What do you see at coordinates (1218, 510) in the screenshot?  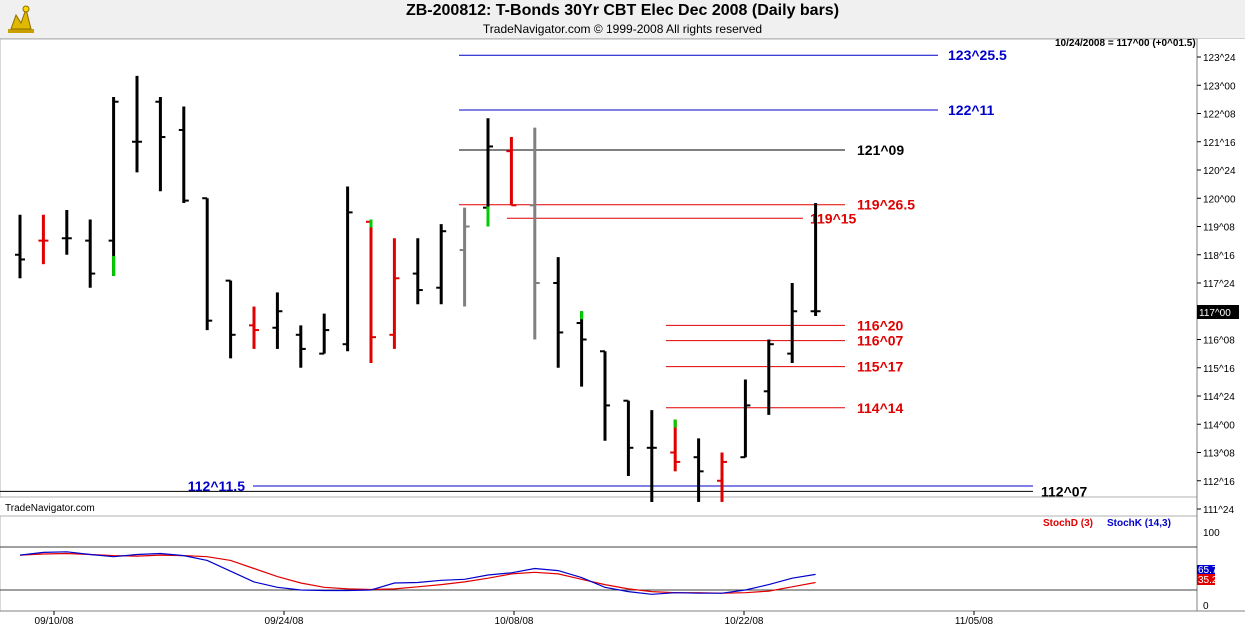 I see `price-tick-label: 111^24` at bounding box center [1218, 510].